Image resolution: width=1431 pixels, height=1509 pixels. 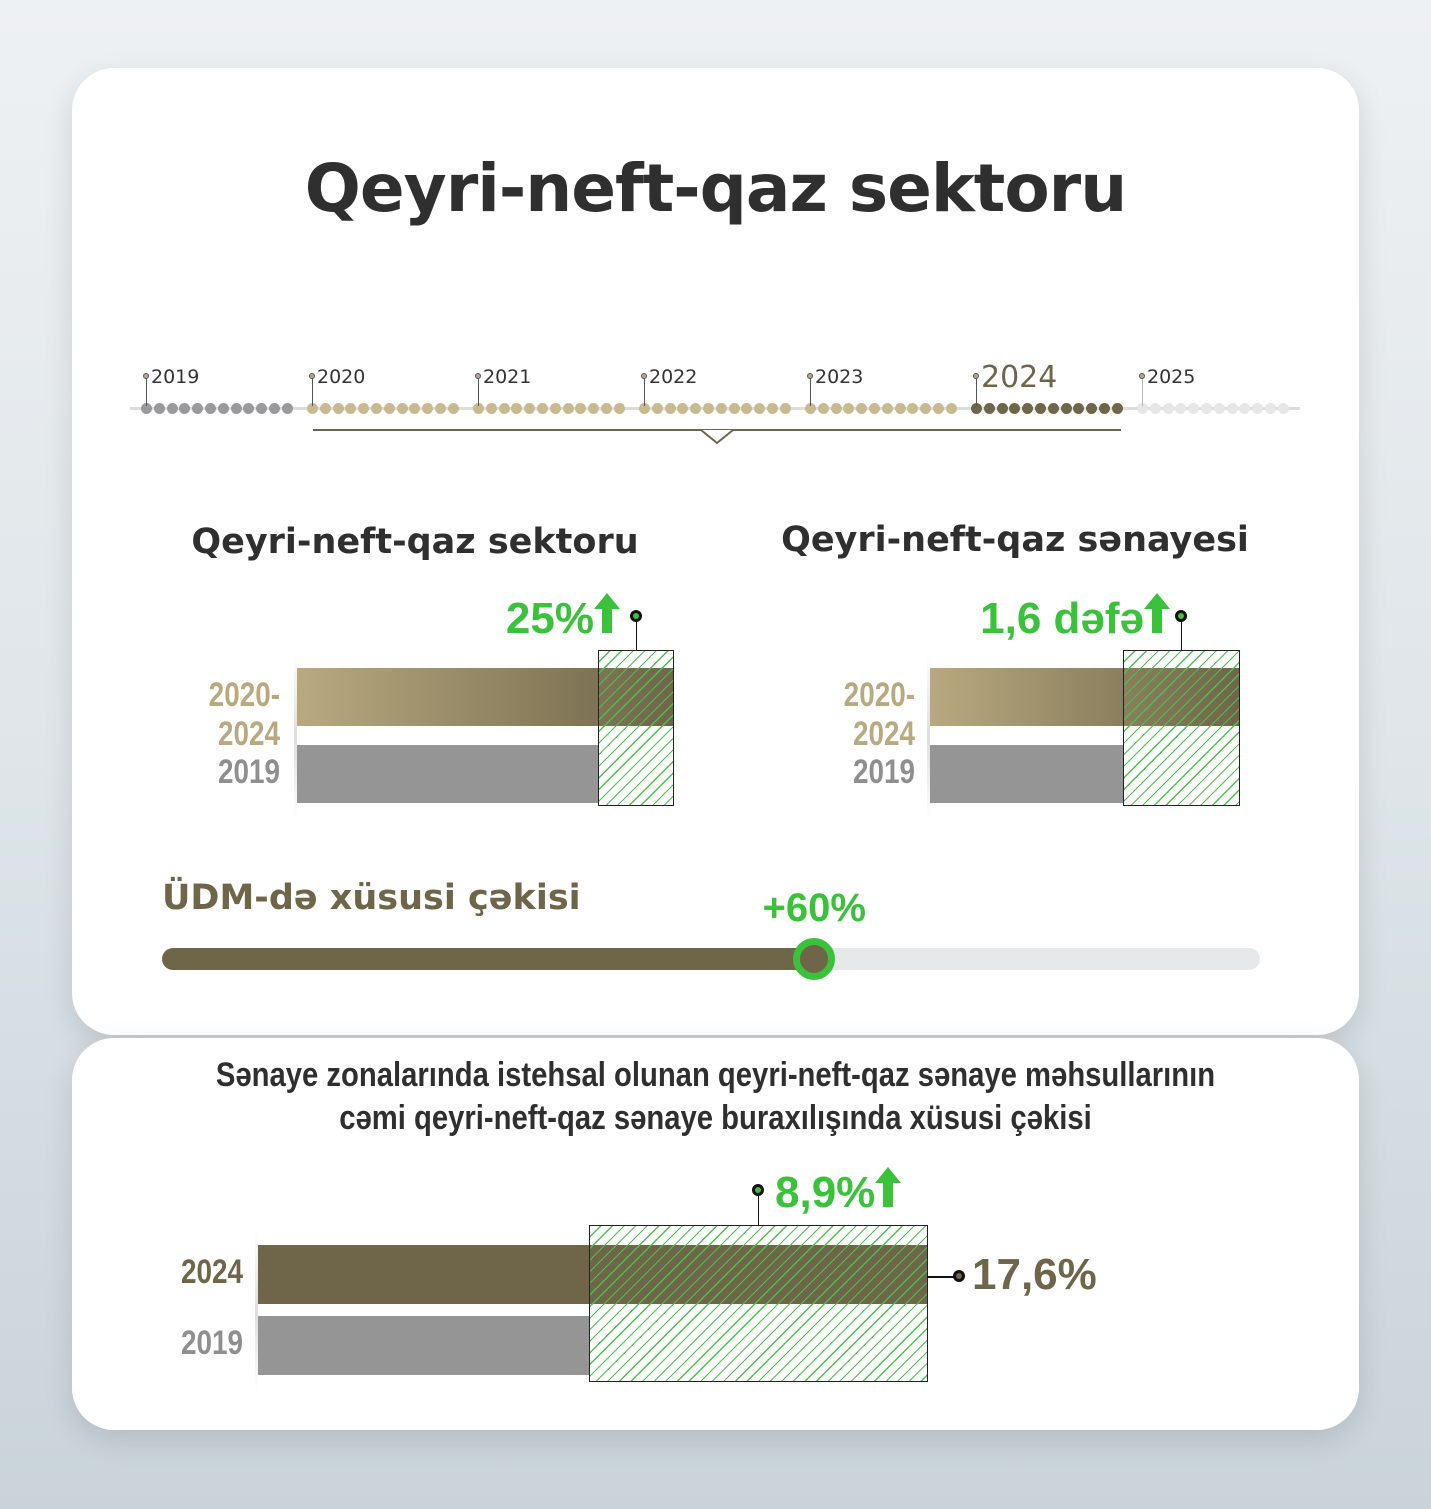 What do you see at coordinates (248, 772) in the screenshot?
I see `chart1-category-label: 2019` at bounding box center [248, 772].